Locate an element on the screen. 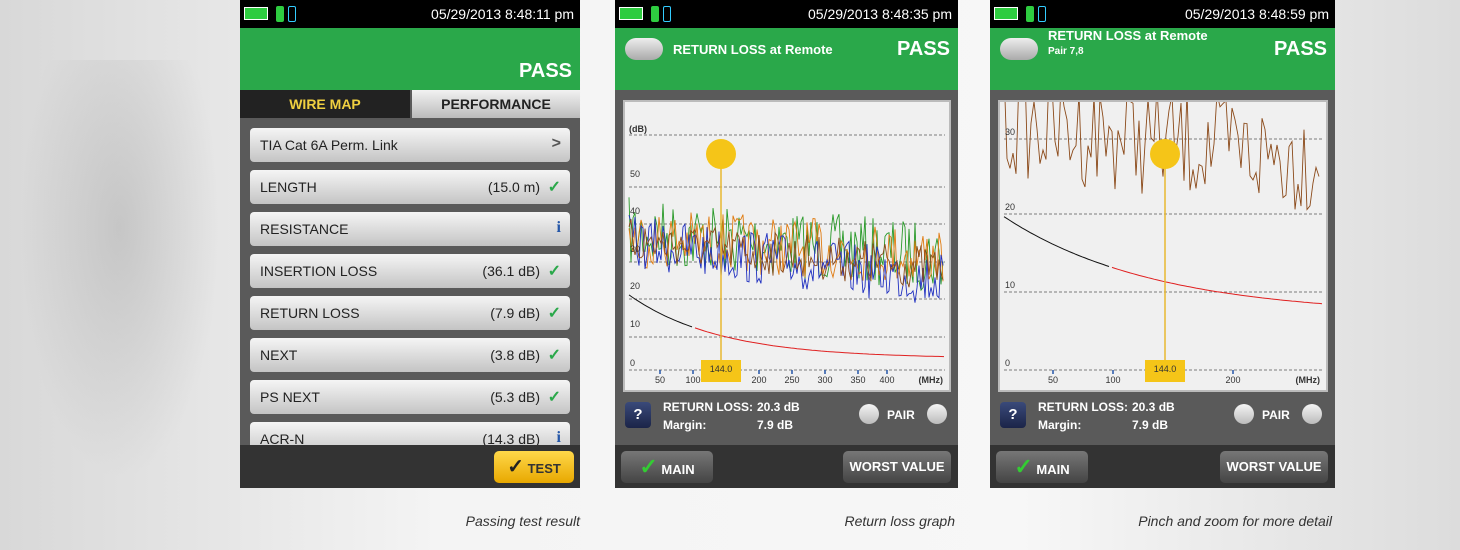  caption: Passing test result is located at coordinates (522, 521).